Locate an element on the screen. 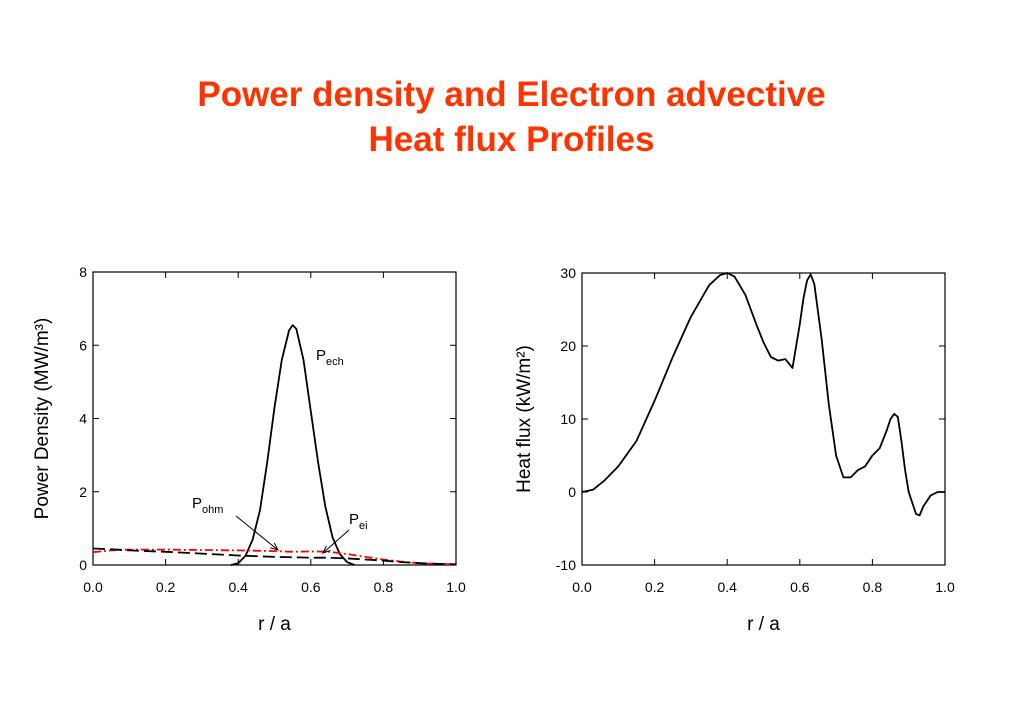 The width and height of the screenshot is (1023, 708). p-ech-annotation-base: P is located at coordinates (321, 355).